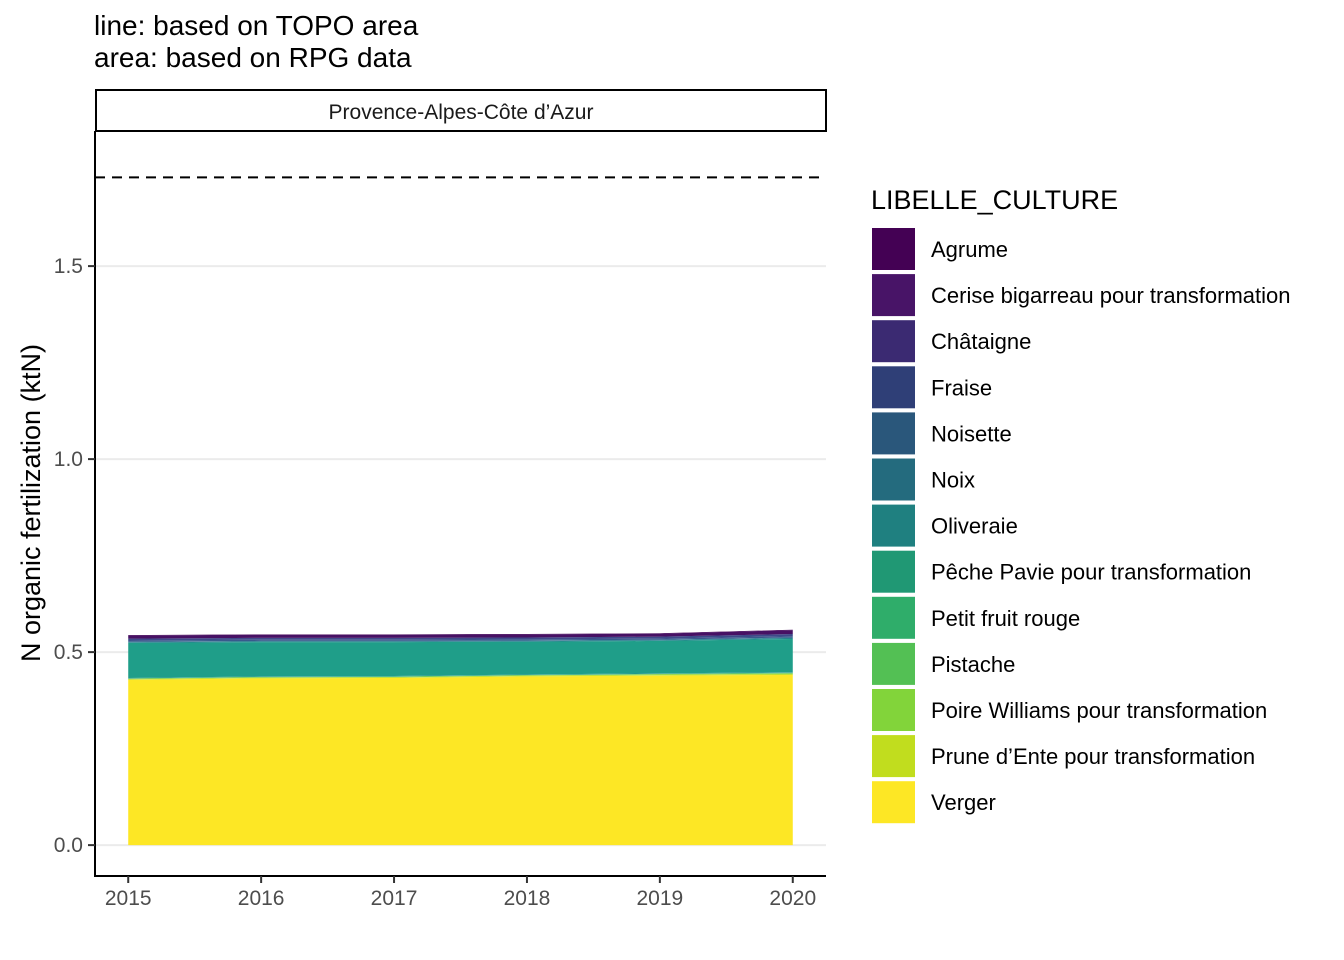  I want to click on y-tick-label: 0.5, so click(68, 652).